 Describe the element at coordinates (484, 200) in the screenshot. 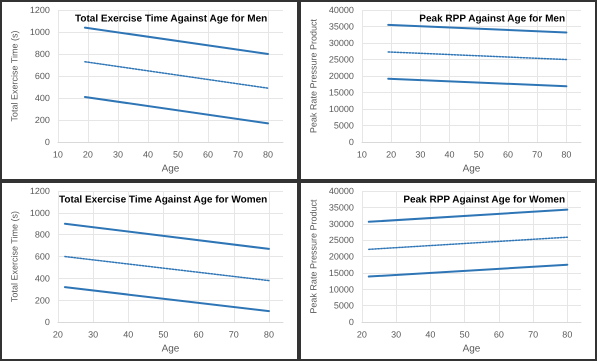

I see `chart-title: Peak RPP Against Age for Women` at that location.